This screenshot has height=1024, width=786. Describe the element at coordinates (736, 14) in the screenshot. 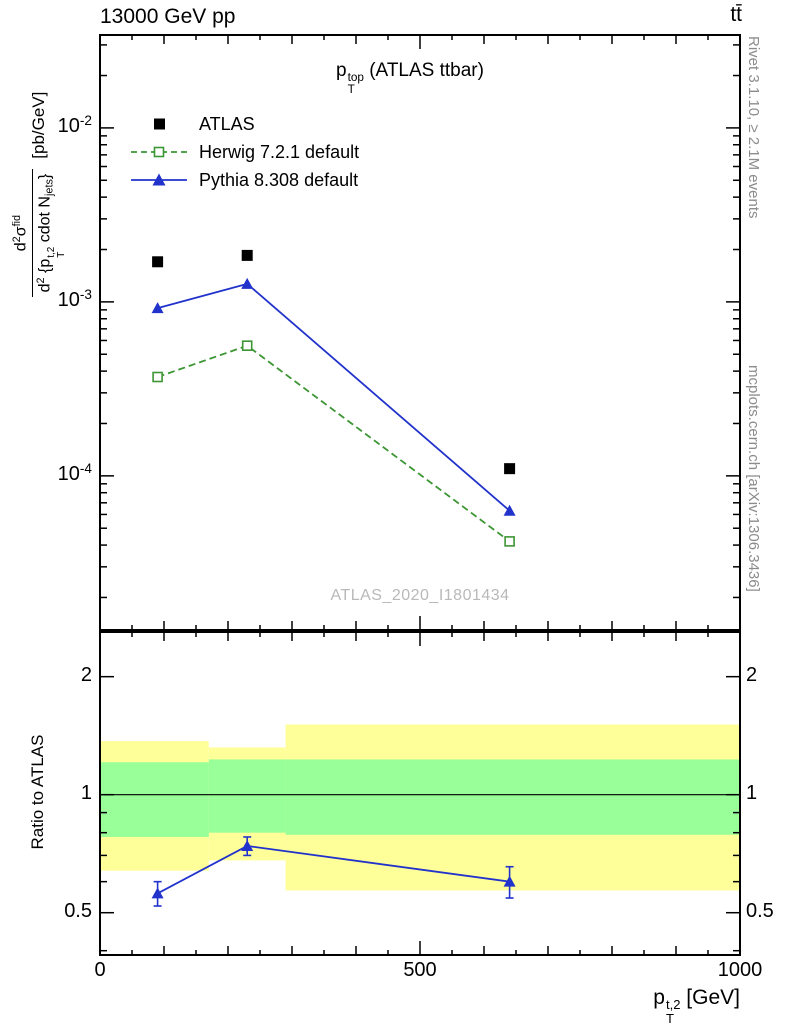

I see `process-label: tt̄` at that location.